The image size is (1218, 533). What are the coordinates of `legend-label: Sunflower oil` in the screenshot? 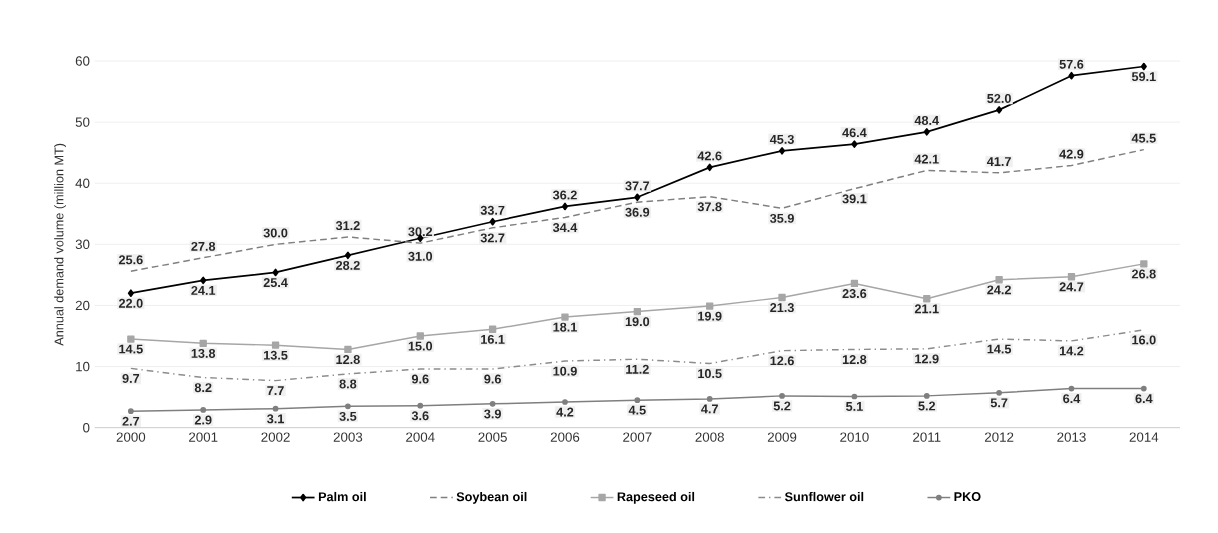 It's located at (824, 496).